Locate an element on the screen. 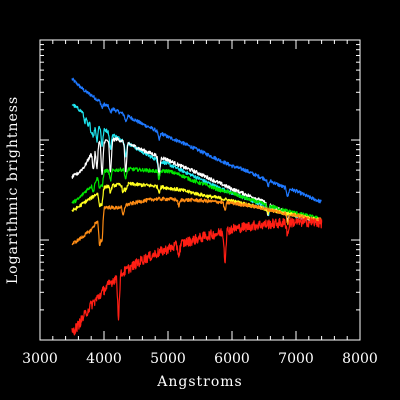 The image size is (400, 400). x-tick-label: 4000 is located at coordinates (104, 359).